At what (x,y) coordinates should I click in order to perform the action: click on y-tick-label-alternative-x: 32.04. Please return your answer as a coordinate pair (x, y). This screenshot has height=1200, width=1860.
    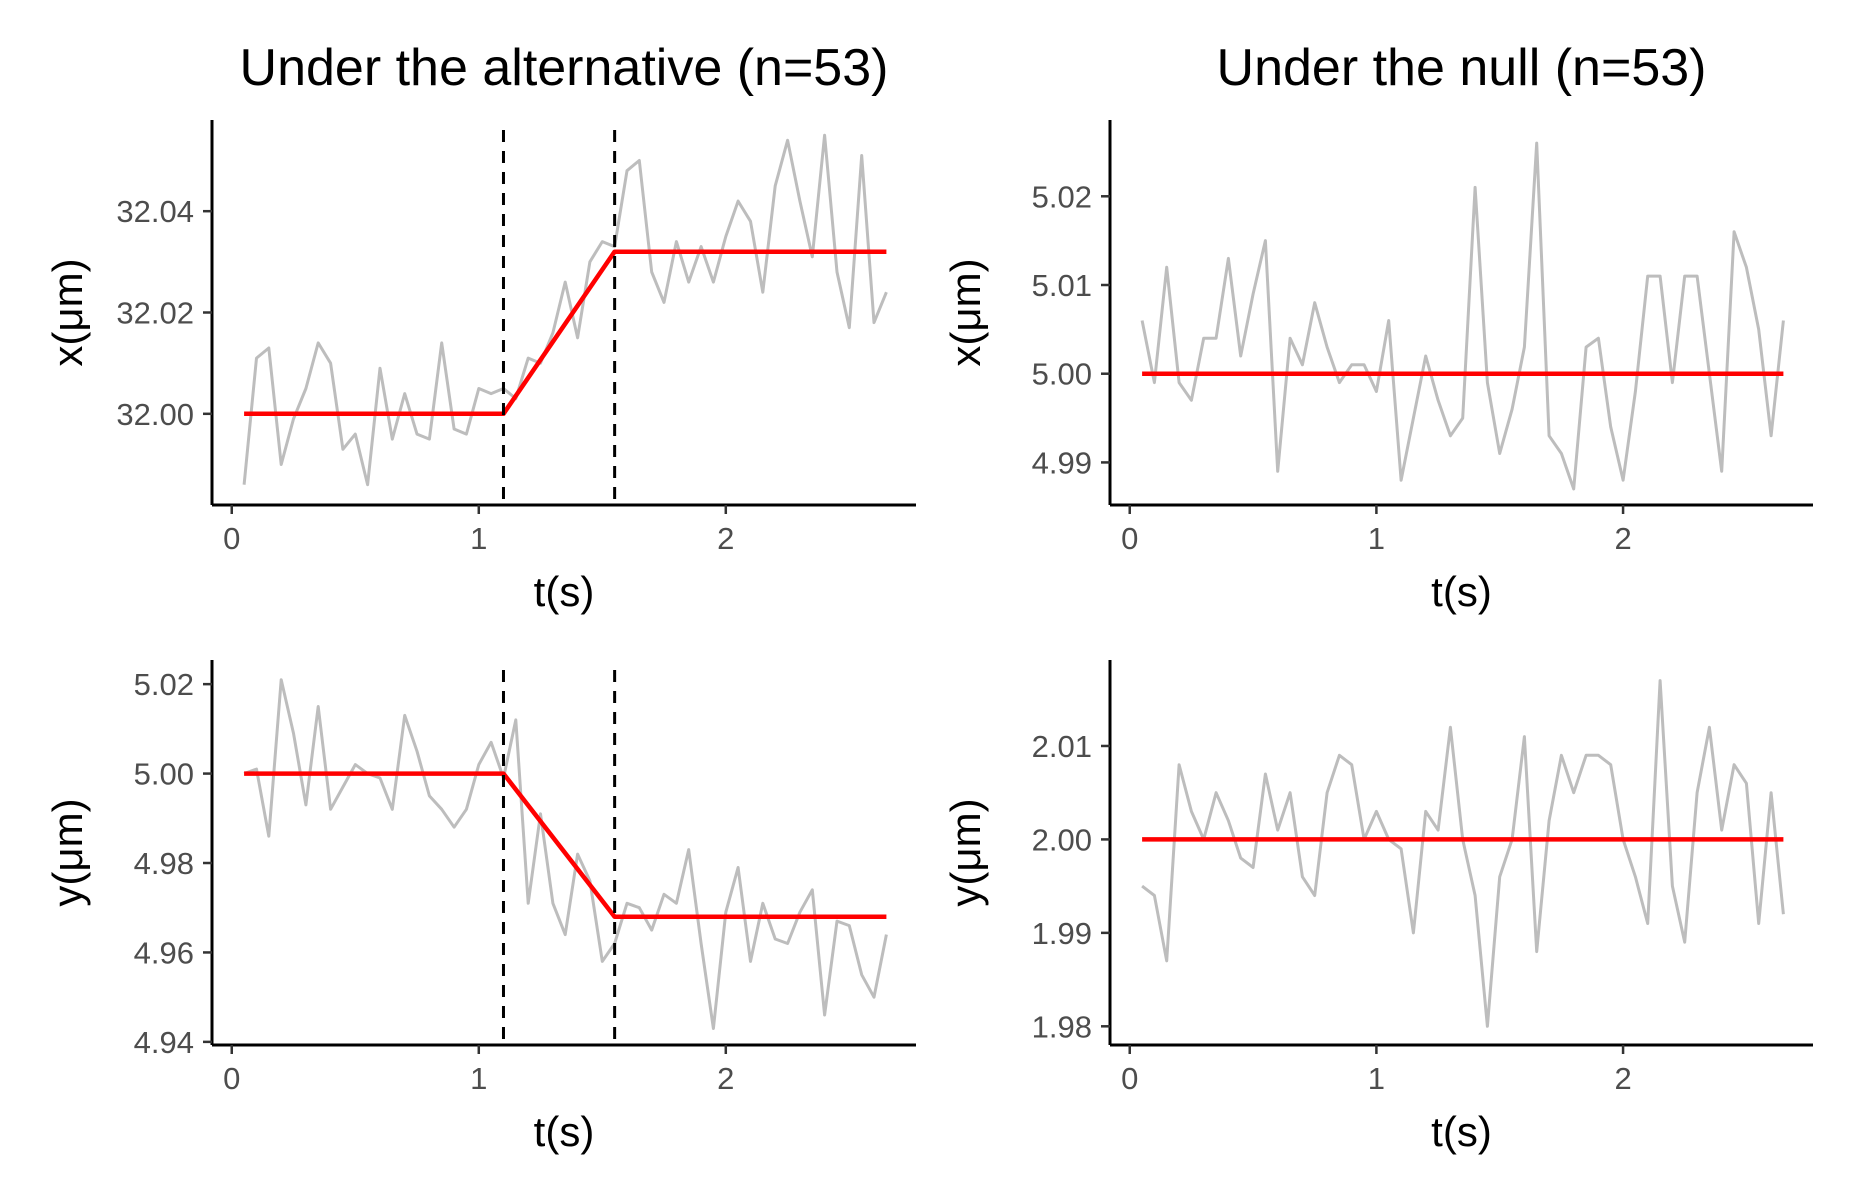
    Looking at the image, I should click on (155, 211).